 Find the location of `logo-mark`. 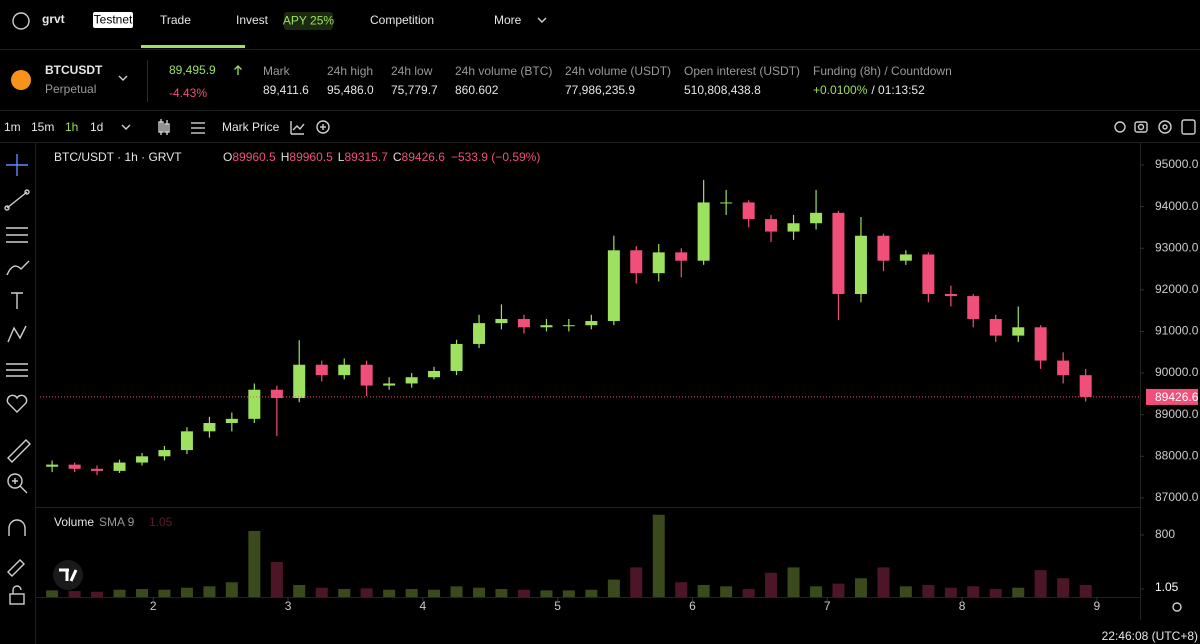

logo-mark is located at coordinates (21, 21).